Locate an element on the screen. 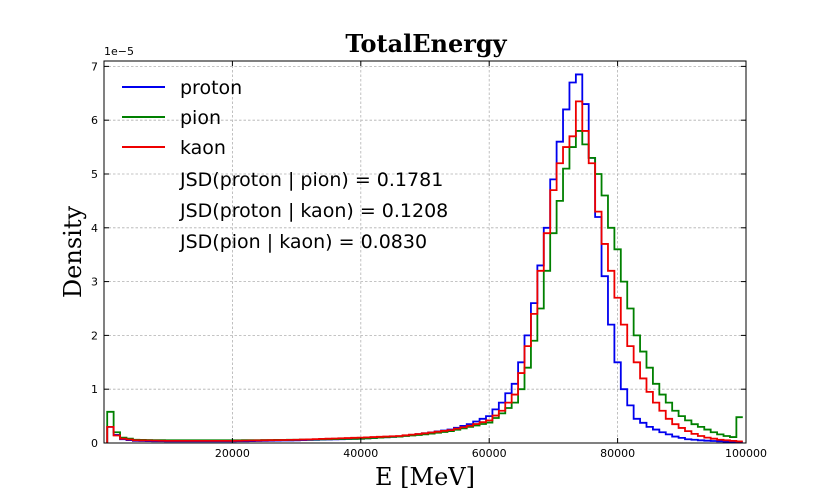 The image size is (830, 498). y-axis-label: Density is located at coordinates (73, 252).